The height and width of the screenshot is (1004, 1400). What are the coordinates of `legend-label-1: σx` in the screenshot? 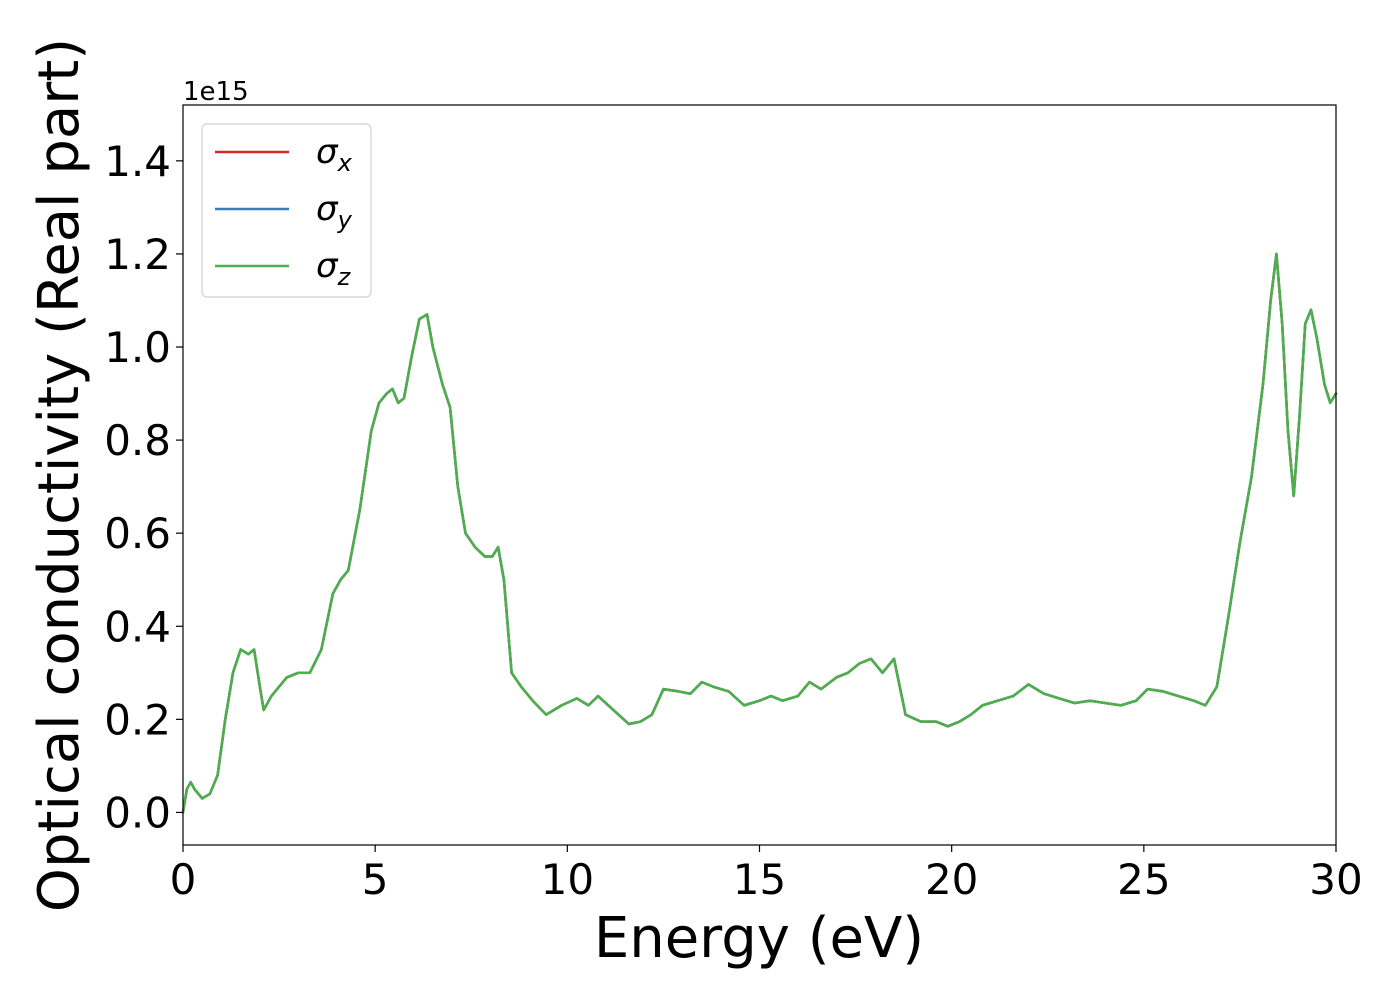 It's located at (334, 154).